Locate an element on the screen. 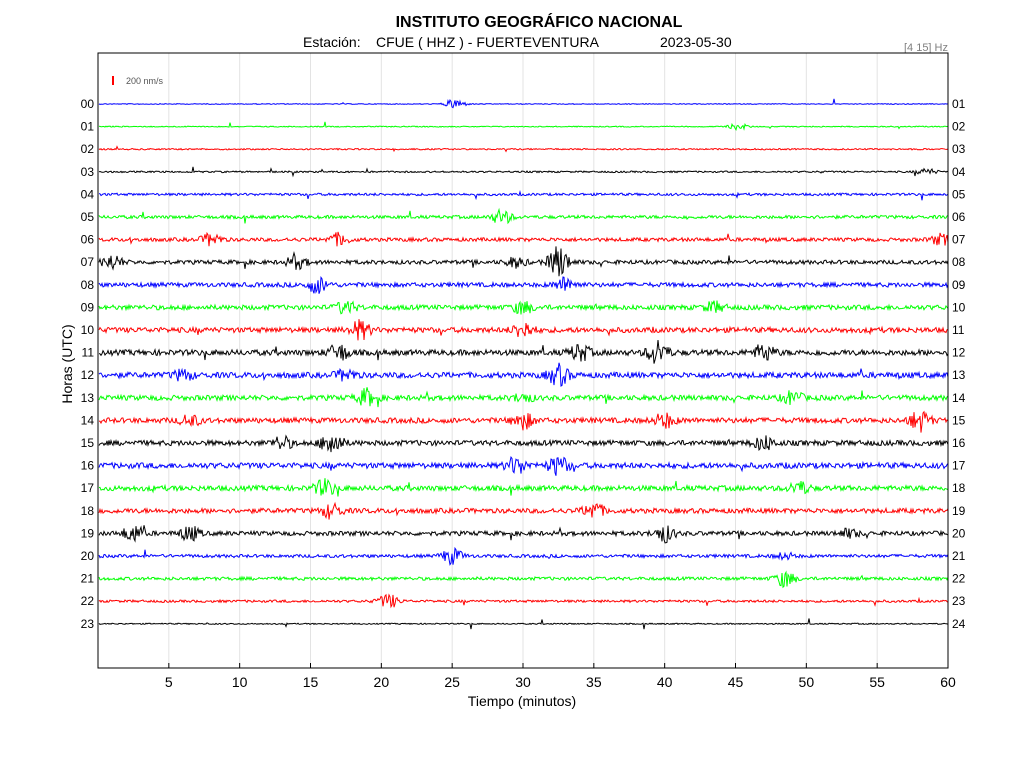  x-tick-label: 5 is located at coordinates (169, 682).